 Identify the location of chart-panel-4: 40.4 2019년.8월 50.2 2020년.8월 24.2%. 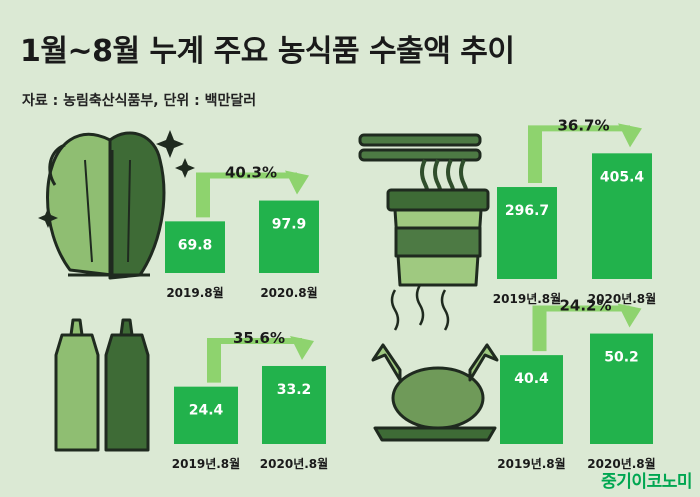
(576, 384).